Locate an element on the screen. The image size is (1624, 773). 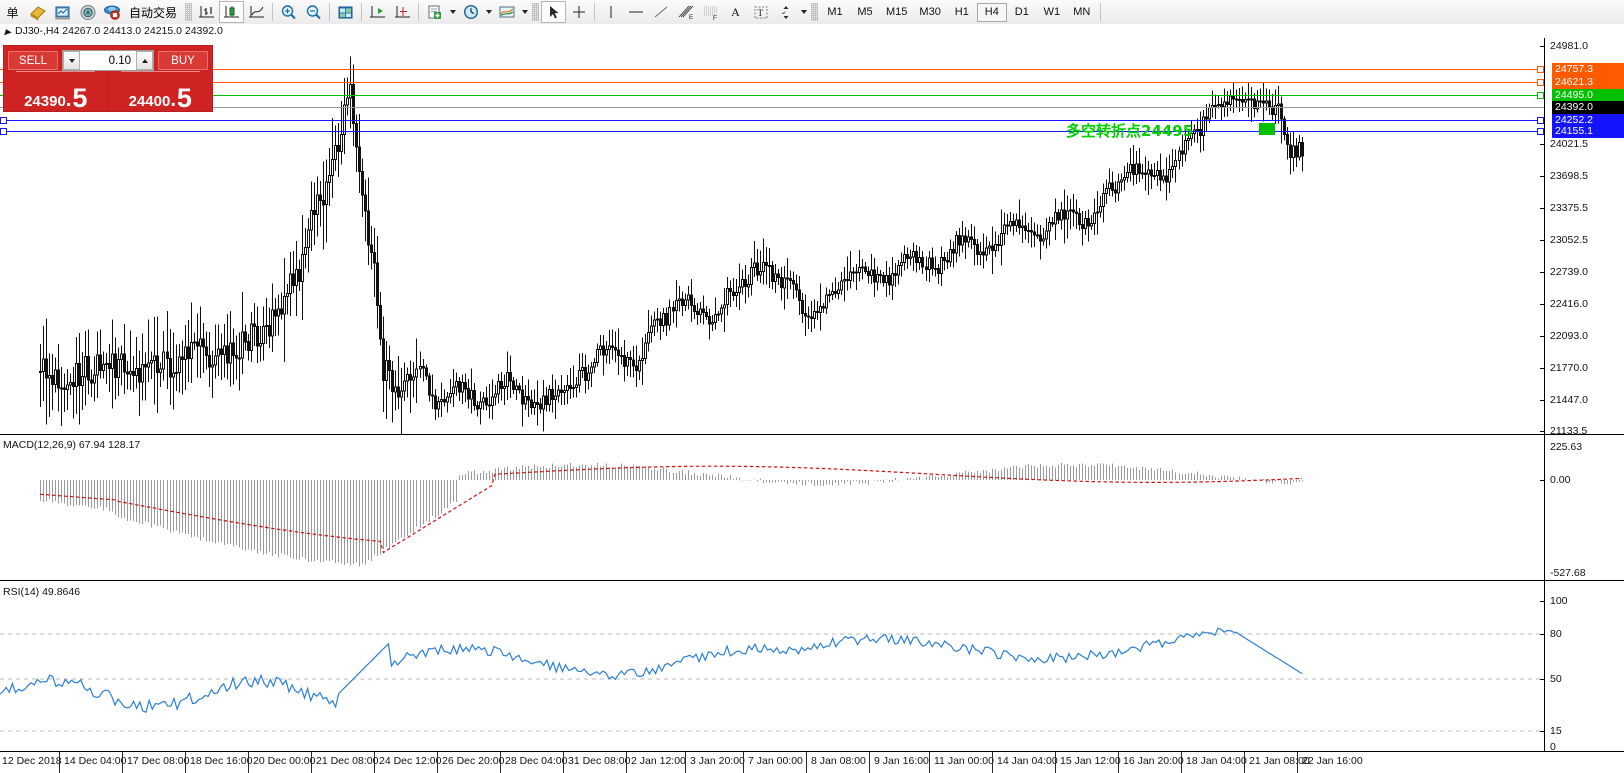
volume-value: 0.10 is located at coordinates (119, 60).